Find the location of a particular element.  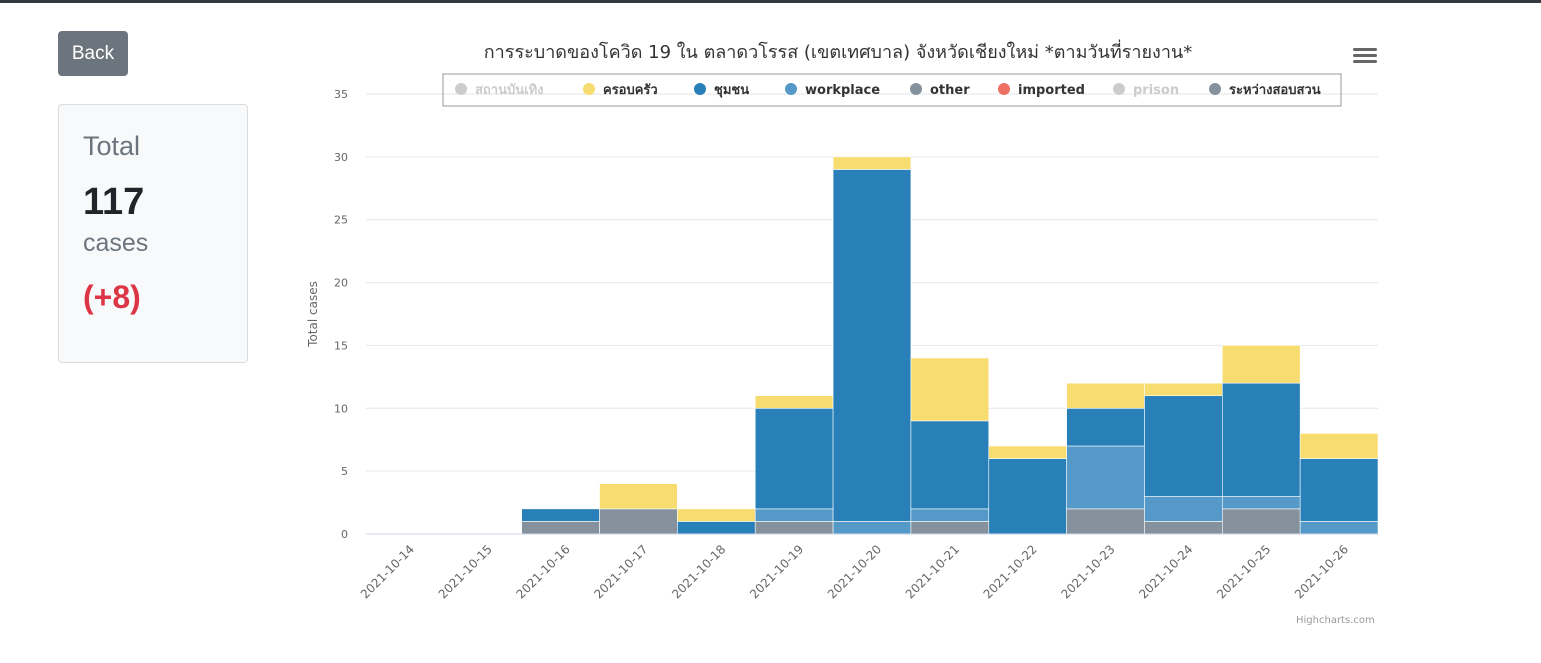

summary-card: Total 117 cases (+8) is located at coordinates (153, 233).